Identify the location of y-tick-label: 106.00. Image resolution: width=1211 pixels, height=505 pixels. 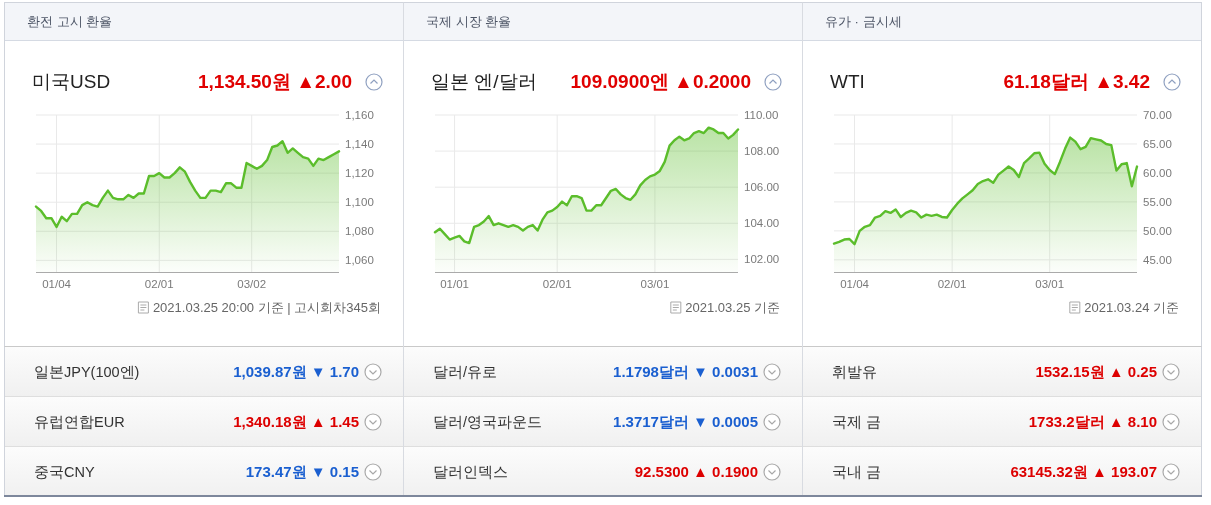
(762, 187).